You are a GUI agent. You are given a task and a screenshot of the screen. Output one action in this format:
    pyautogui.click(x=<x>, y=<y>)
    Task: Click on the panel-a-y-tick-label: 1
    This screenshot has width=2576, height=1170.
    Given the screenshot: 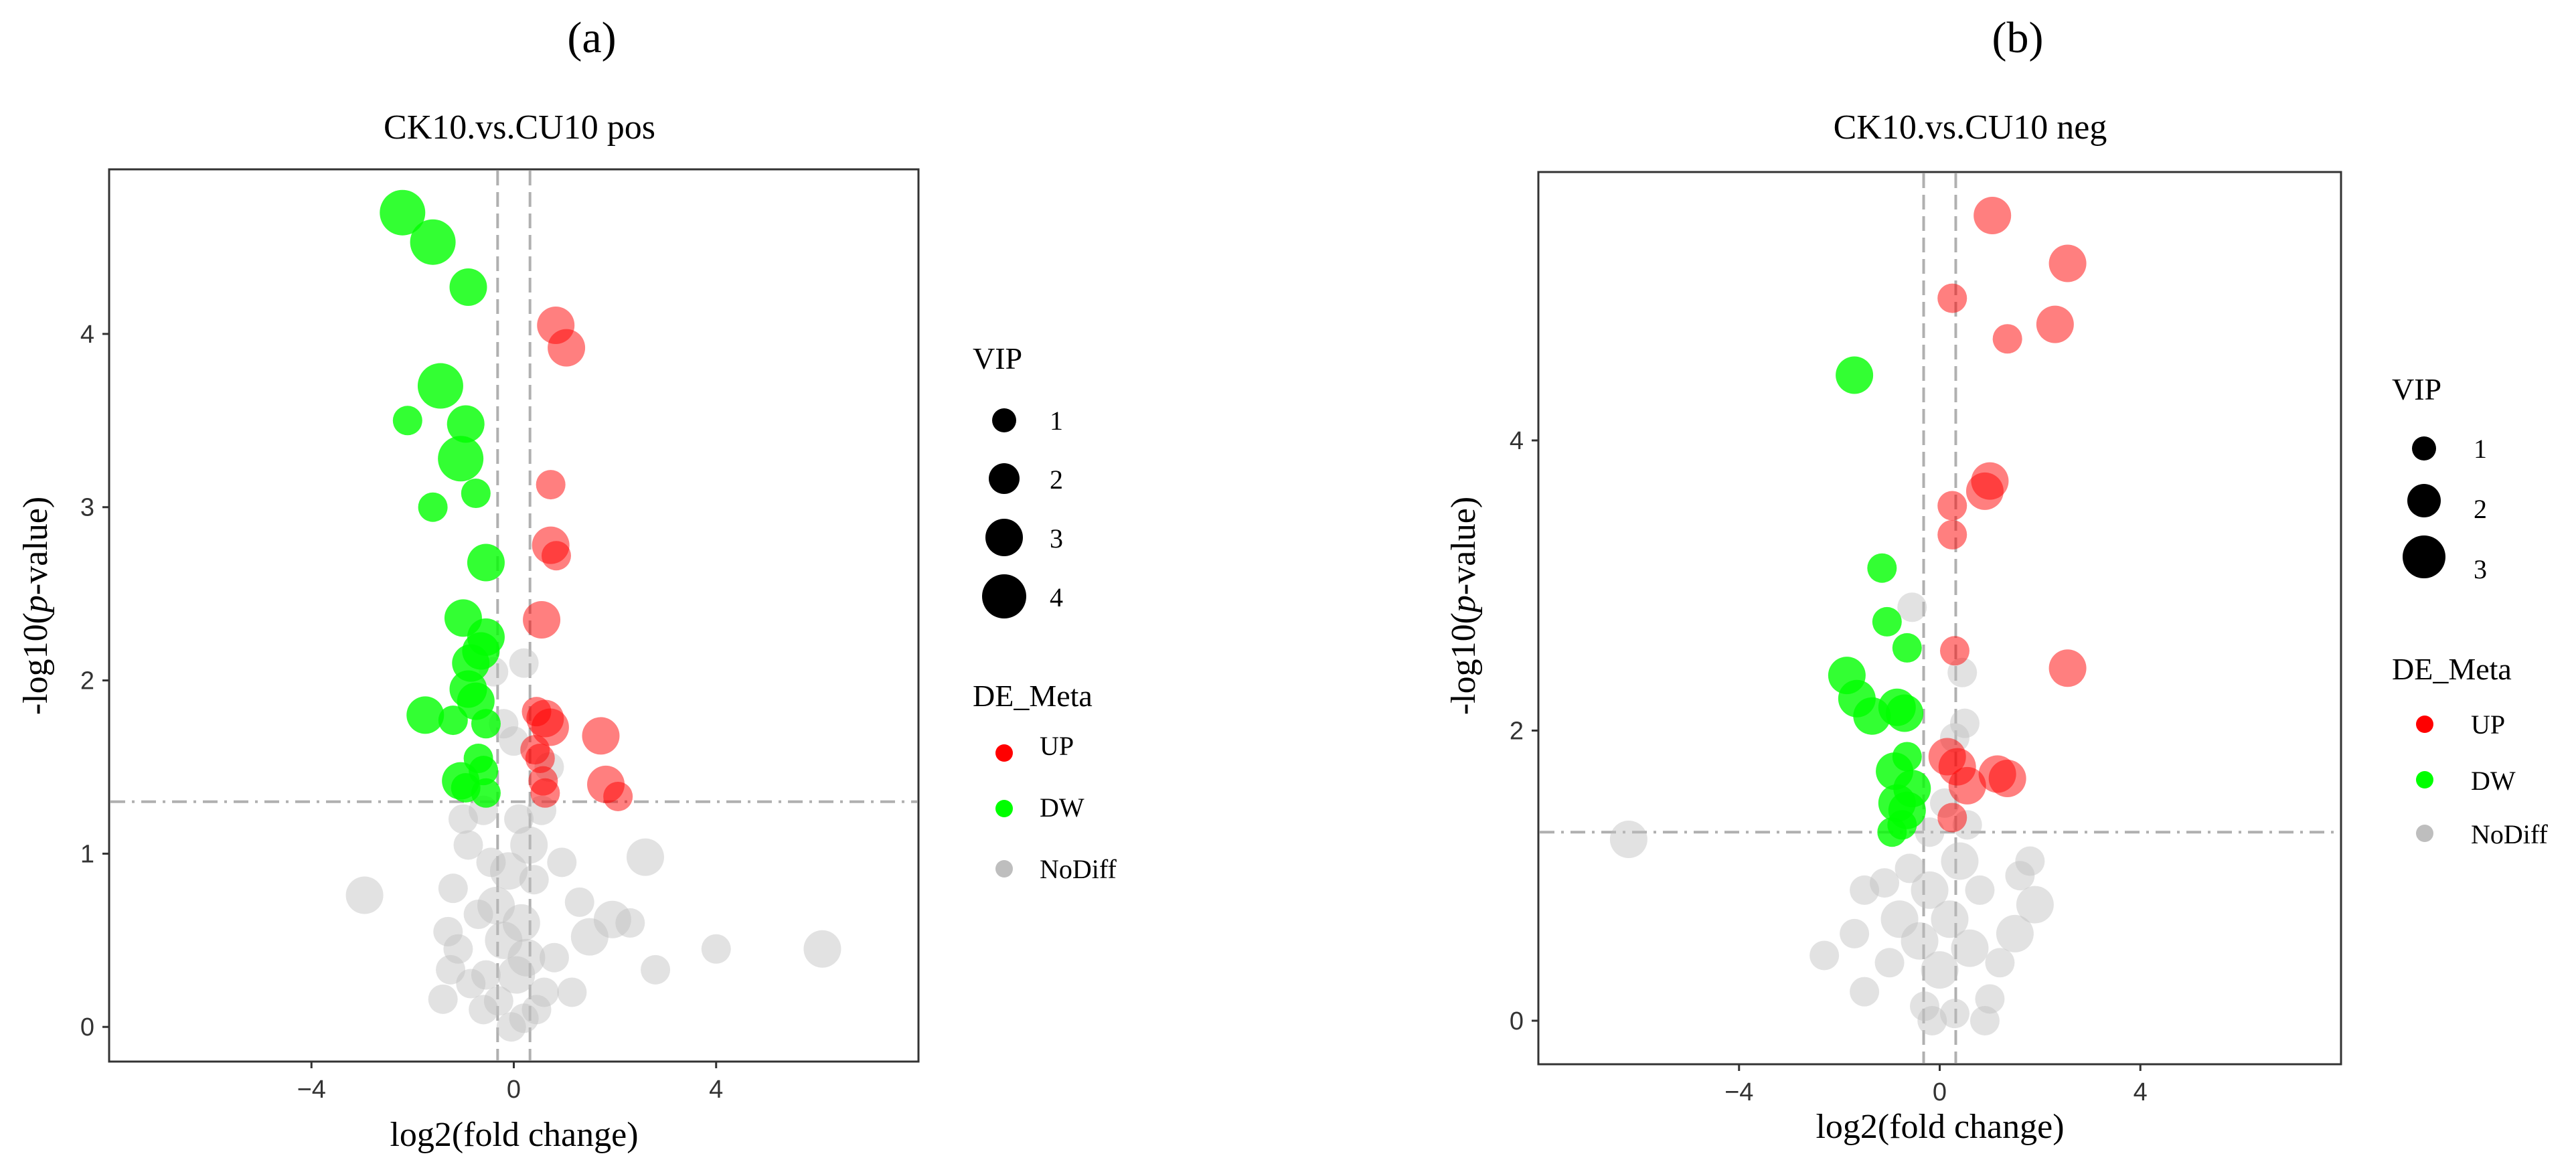 What is the action you would take?
    pyautogui.click(x=87, y=854)
    